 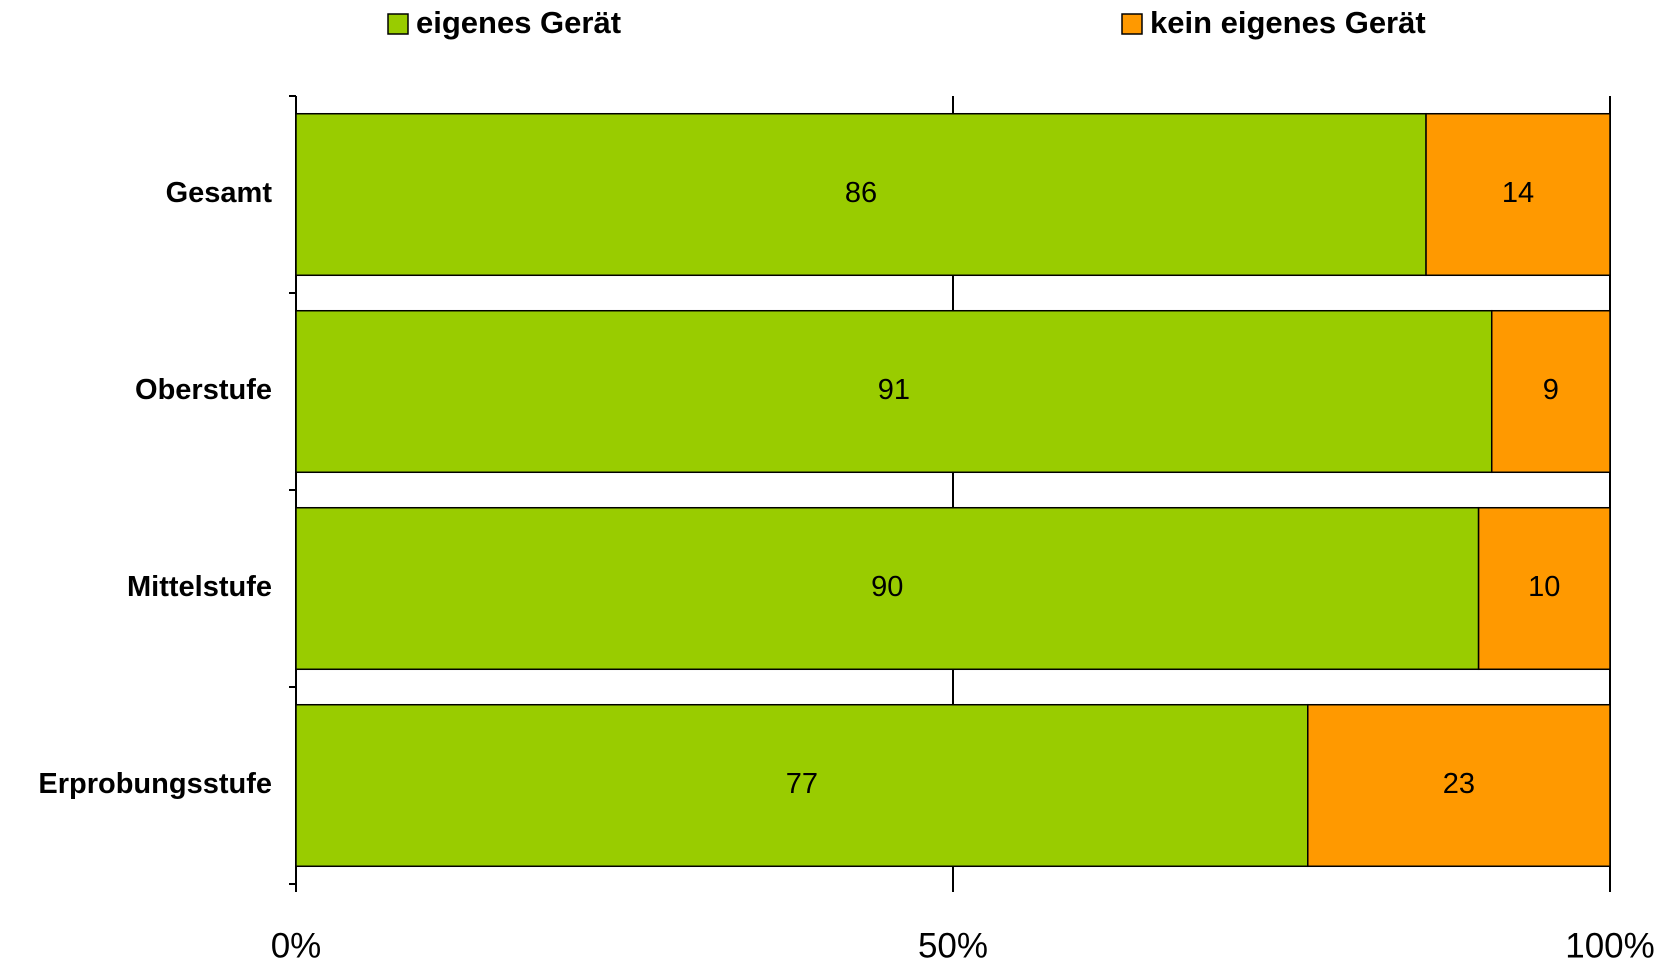 What do you see at coordinates (518, 22) in the screenshot?
I see `legend-label: eigenes Gerät` at bounding box center [518, 22].